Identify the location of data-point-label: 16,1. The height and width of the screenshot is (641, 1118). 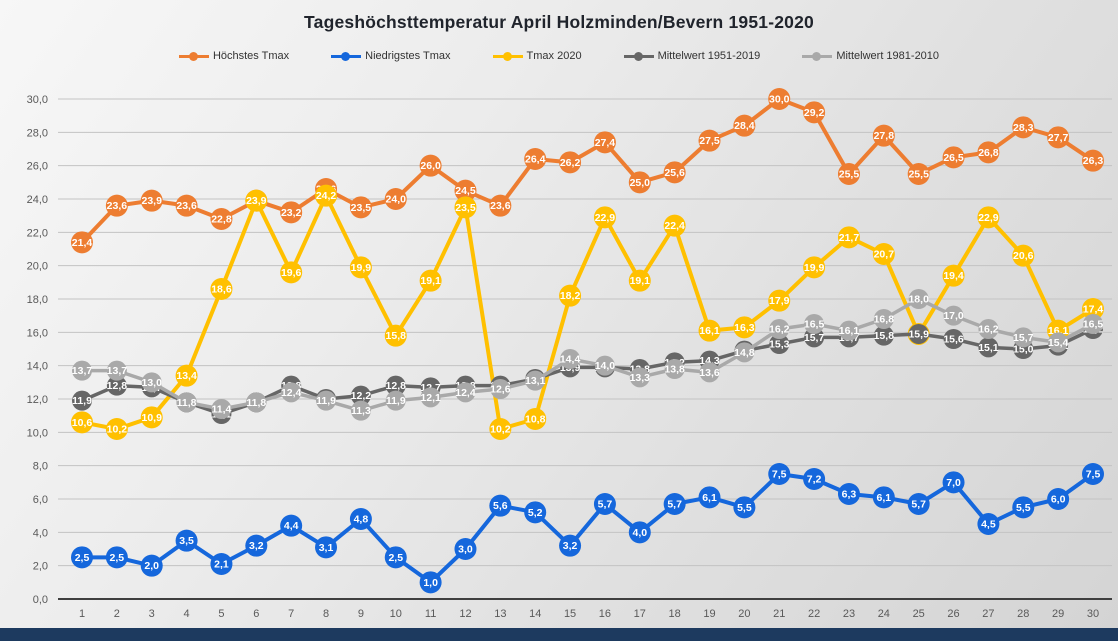
(849, 331).